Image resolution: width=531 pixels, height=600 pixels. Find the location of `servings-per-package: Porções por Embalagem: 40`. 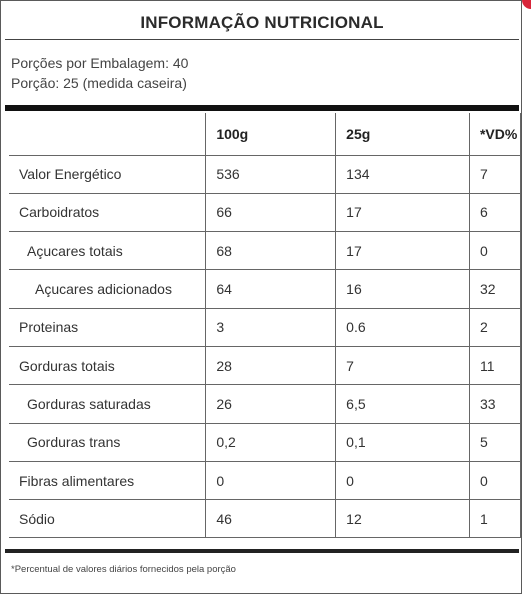

servings-per-package: Porções por Embalagem: 40 is located at coordinates (100, 63).